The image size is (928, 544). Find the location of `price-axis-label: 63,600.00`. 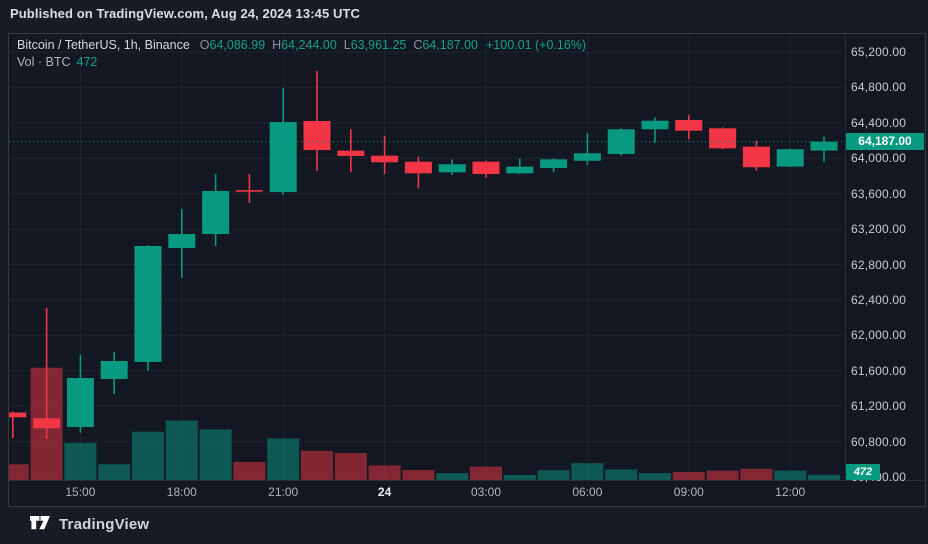

price-axis-label: 63,600.00 is located at coordinates (879, 193).